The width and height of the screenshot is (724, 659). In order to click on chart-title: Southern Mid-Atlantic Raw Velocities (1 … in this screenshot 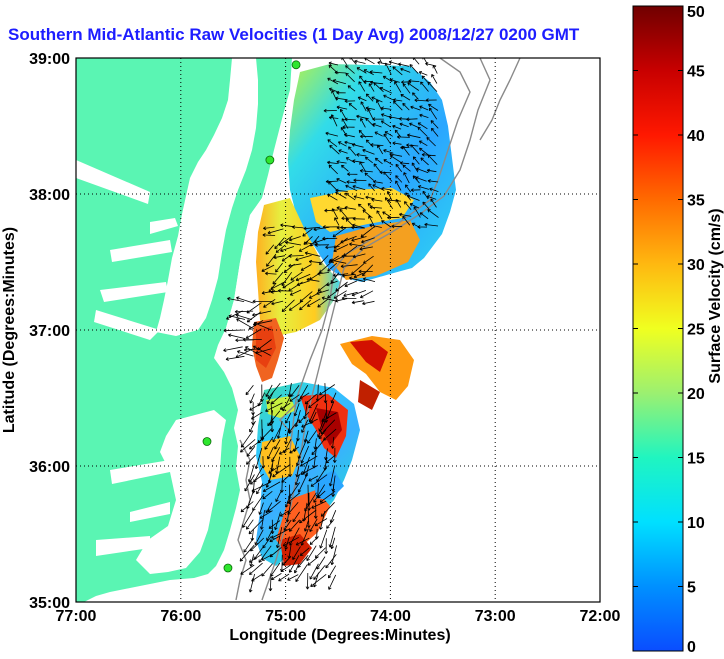, I will do `click(294, 34)`.